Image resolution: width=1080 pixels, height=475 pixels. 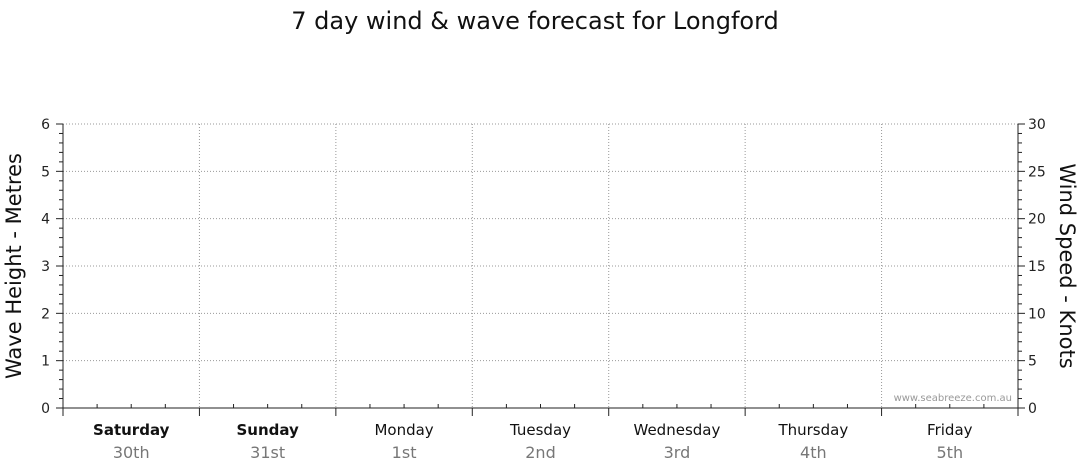 I want to click on day-name-label: Saturday, so click(x=131, y=430).